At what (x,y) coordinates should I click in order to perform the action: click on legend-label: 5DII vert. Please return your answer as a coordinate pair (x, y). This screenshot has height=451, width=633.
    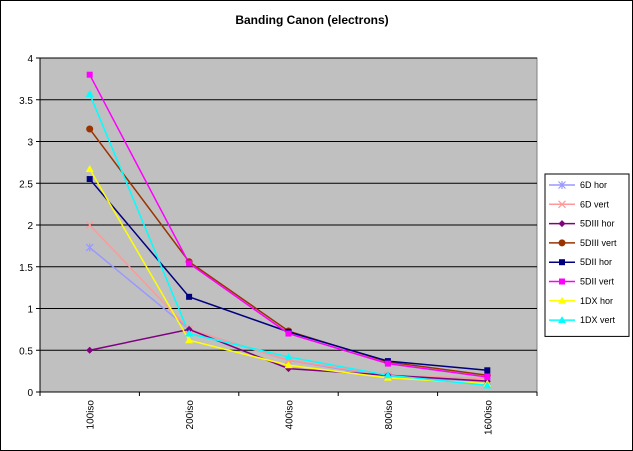
    Looking at the image, I should click on (597, 282).